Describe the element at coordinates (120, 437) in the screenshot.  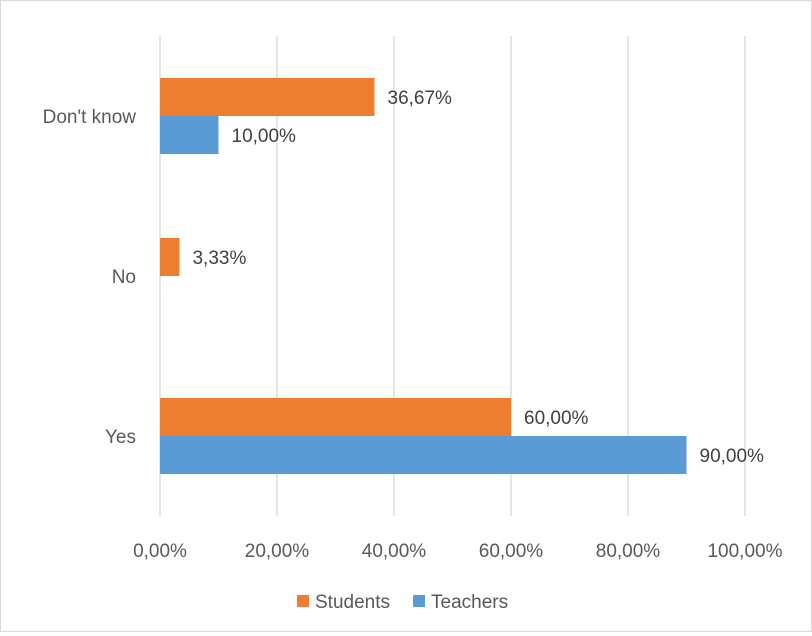
I see `category-label-2: Yes` at that location.